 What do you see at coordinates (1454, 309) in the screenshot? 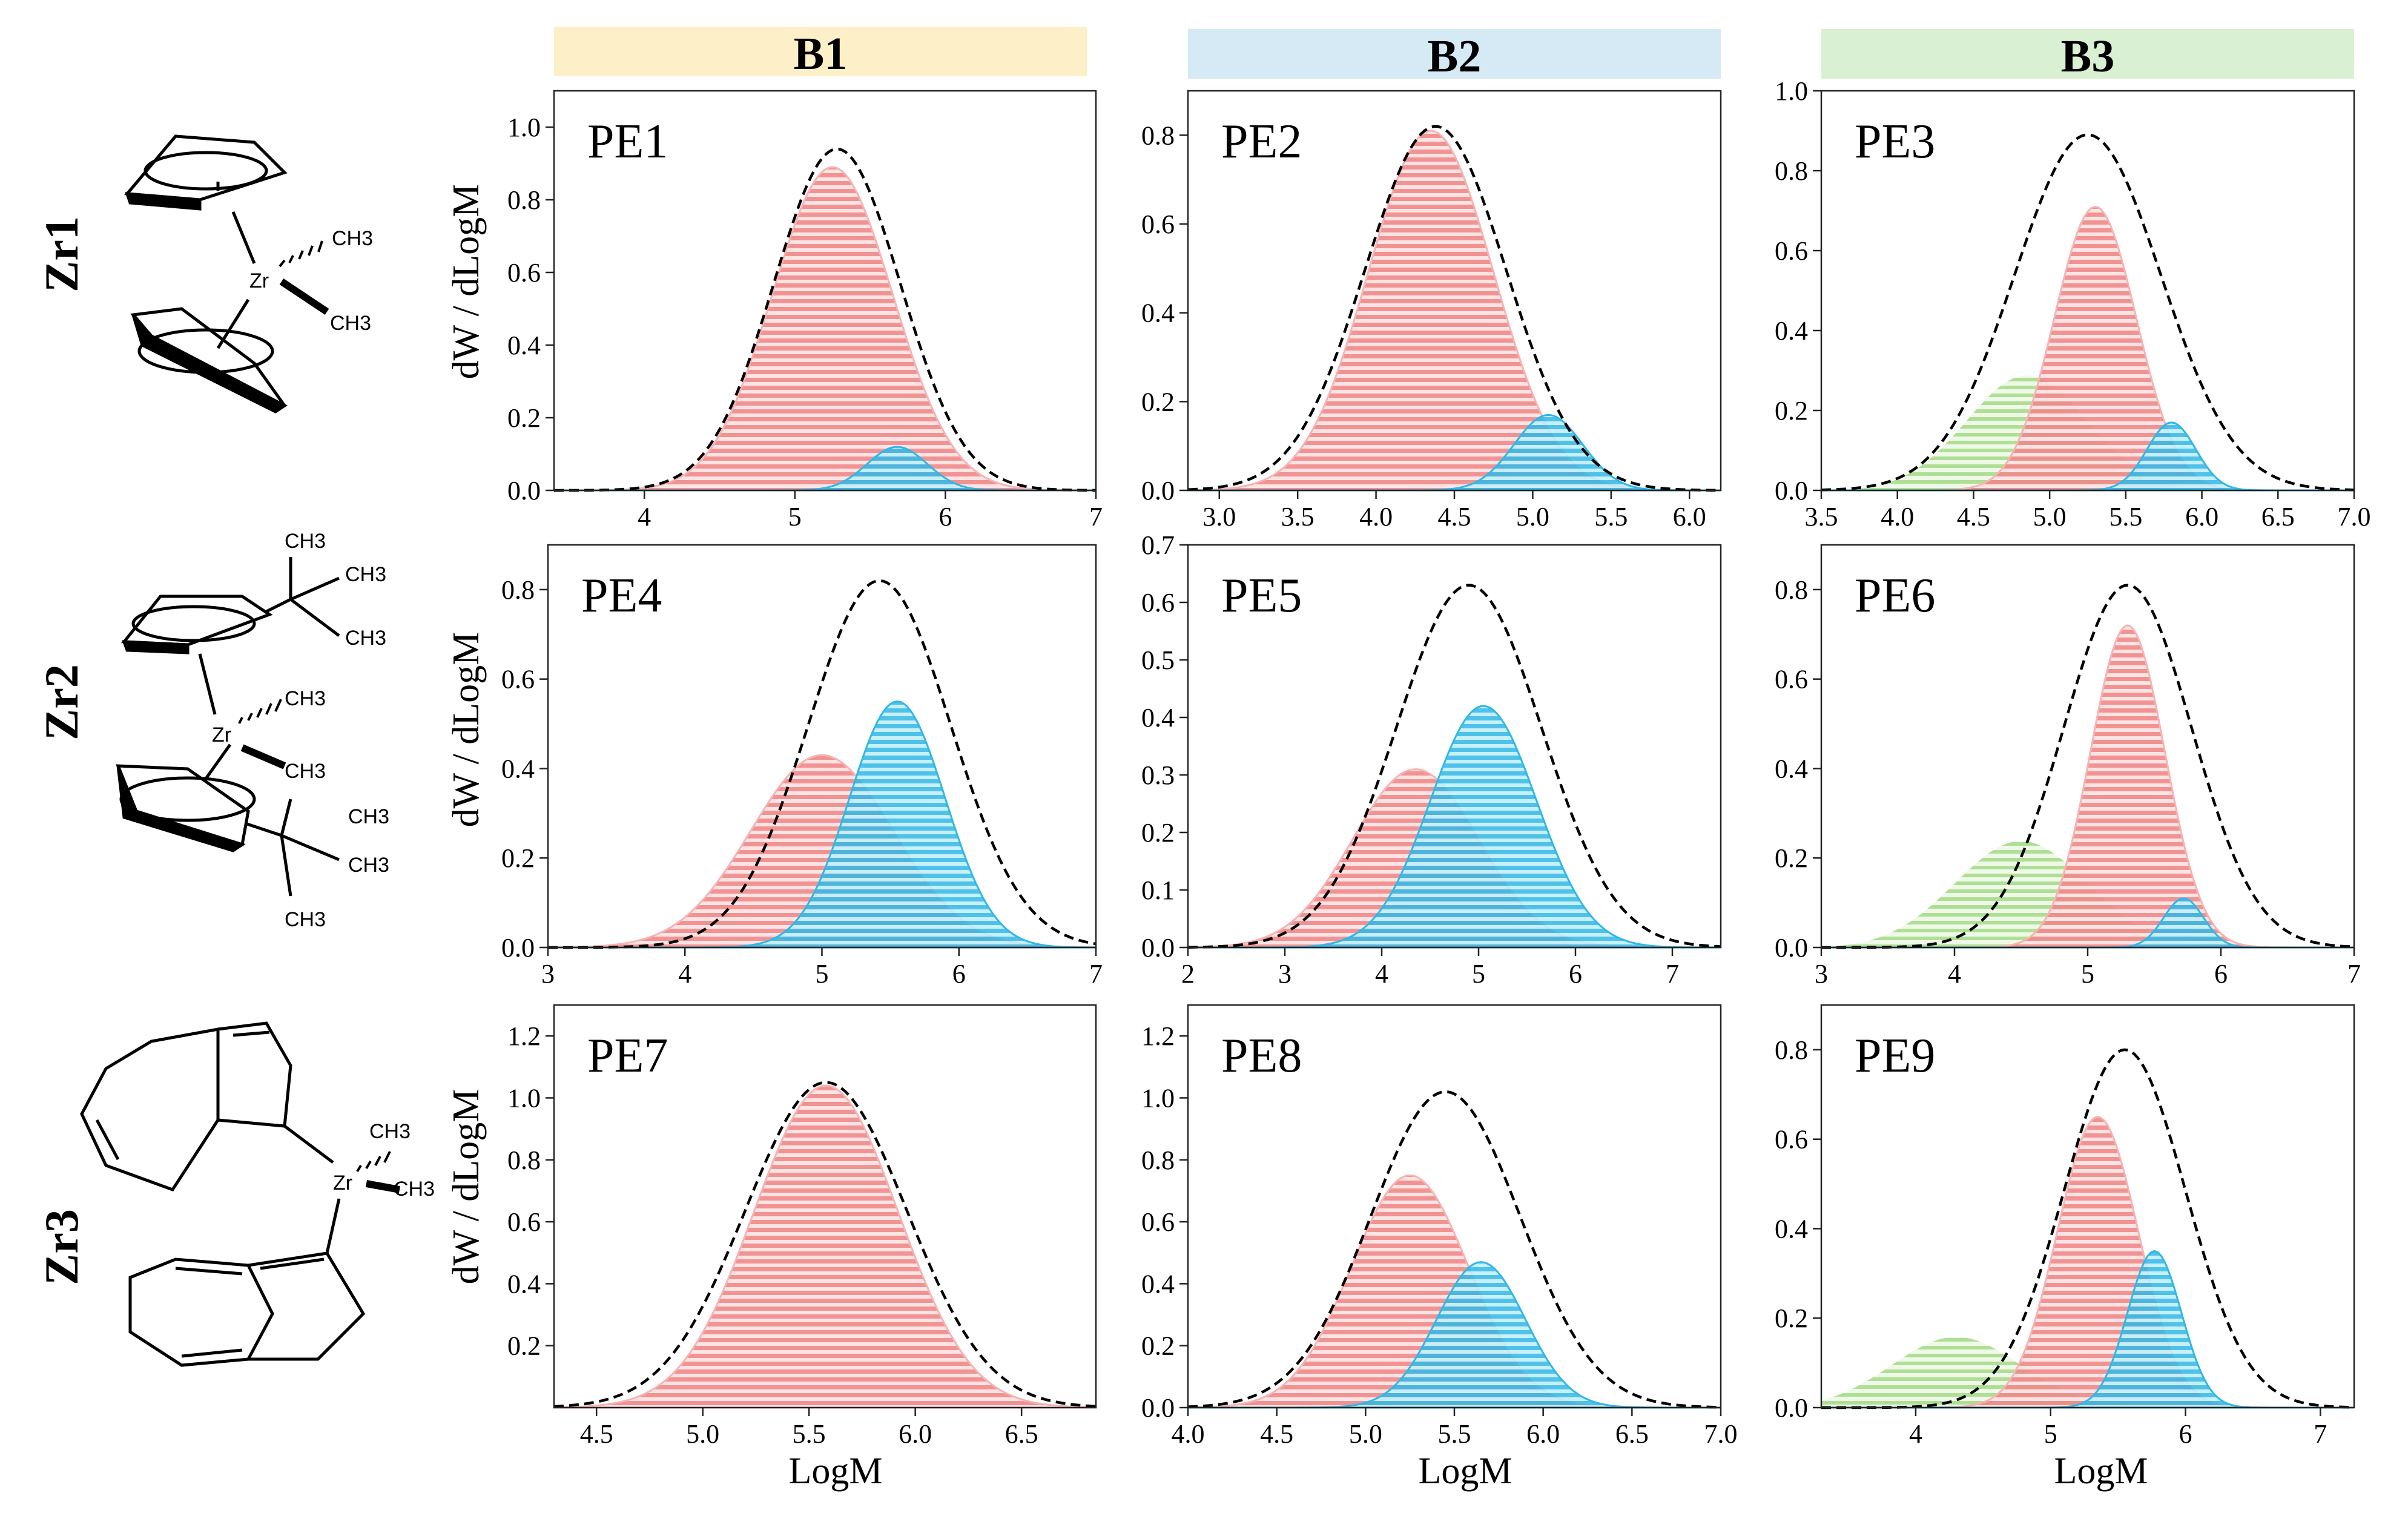
I see `total-curve-pe2` at bounding box center [1454, 309].